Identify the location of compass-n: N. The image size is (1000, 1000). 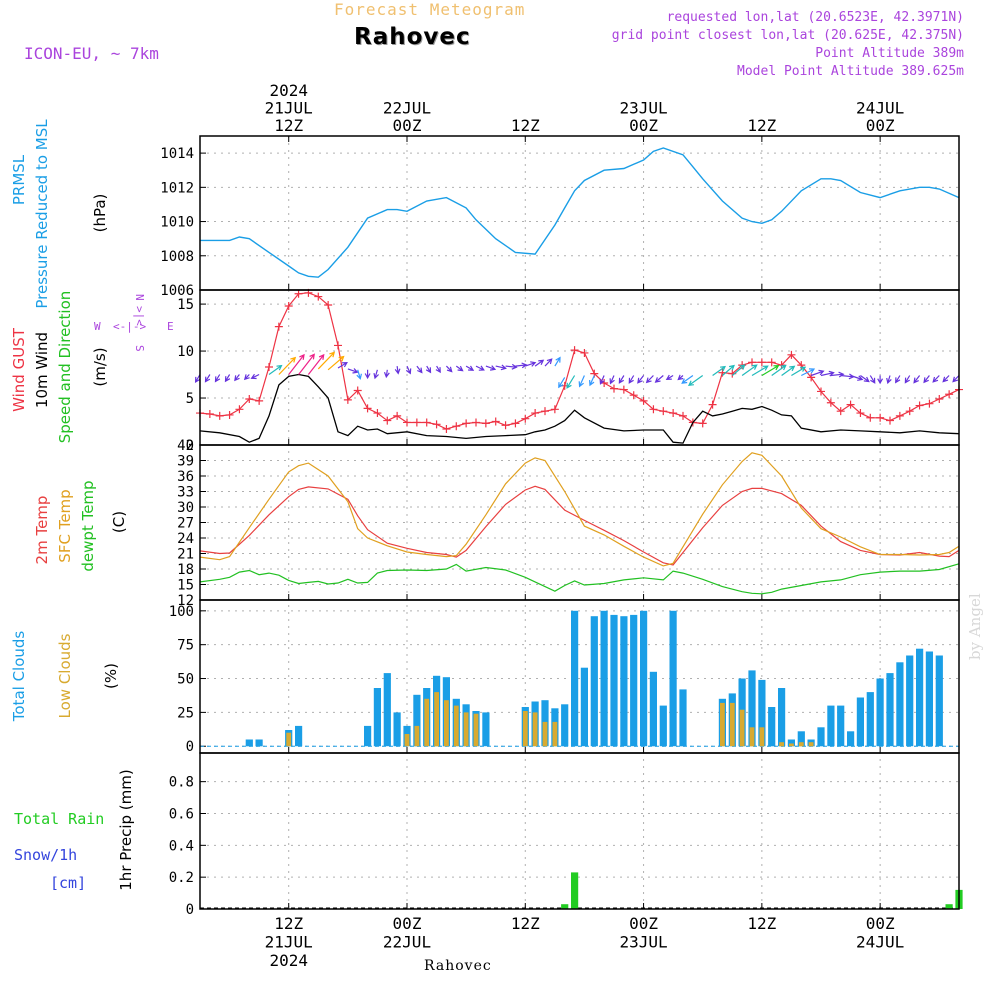
(139, 297).